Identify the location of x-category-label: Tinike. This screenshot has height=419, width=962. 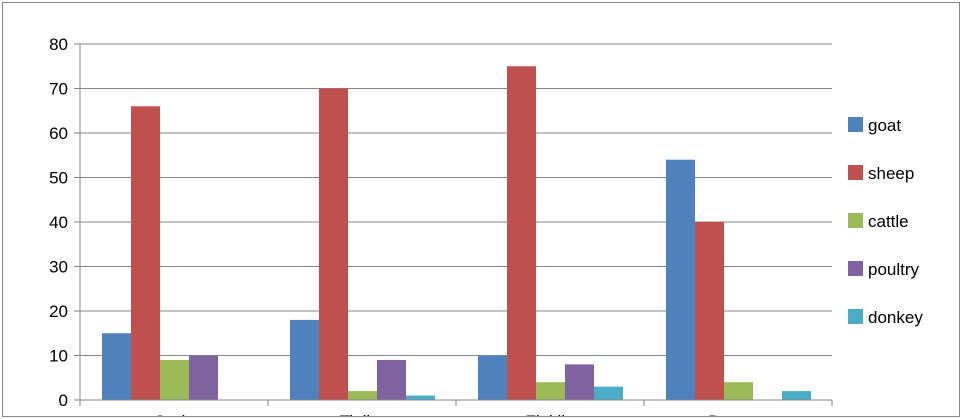
(362, 414).